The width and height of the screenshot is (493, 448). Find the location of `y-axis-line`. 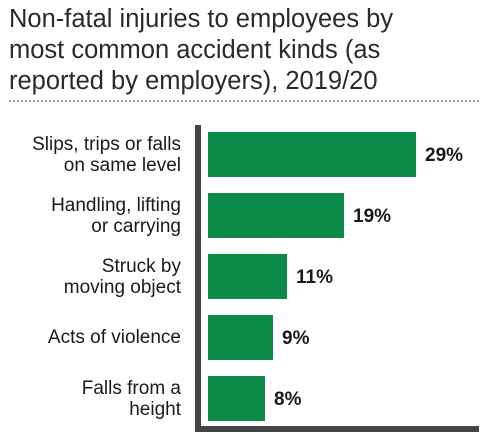

y-axis-line is located at coordinates (198, 278).